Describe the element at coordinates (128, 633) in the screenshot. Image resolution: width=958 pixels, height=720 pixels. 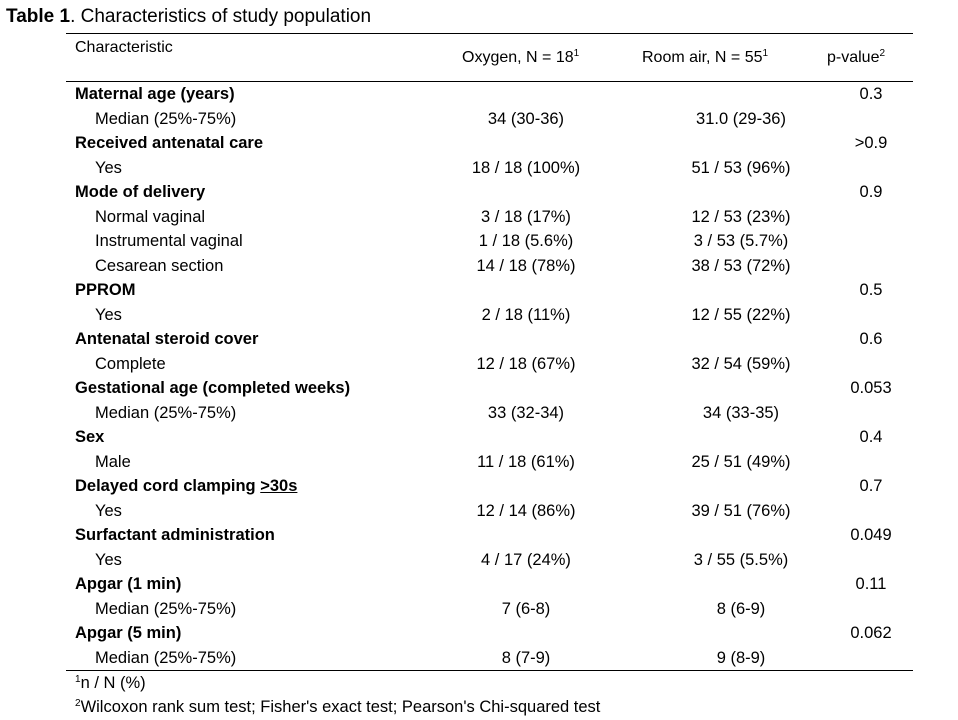
I see `row-group-label: Apgar (5 min)` at that location.